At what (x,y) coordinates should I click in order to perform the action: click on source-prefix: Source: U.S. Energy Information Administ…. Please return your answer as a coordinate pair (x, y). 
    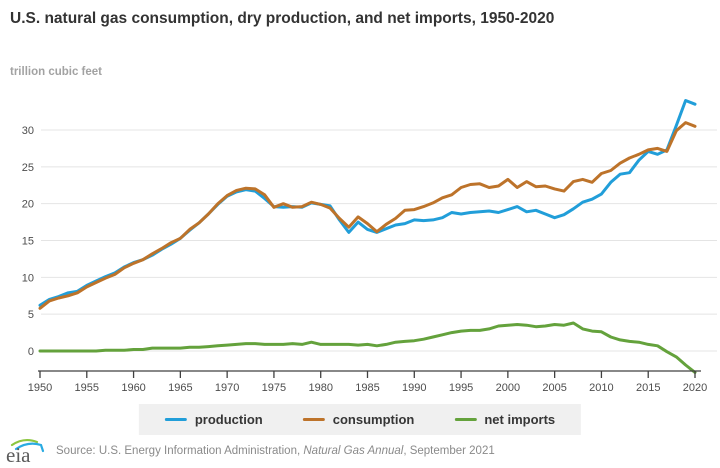
    Looking at the image, I should click on (180, 451).